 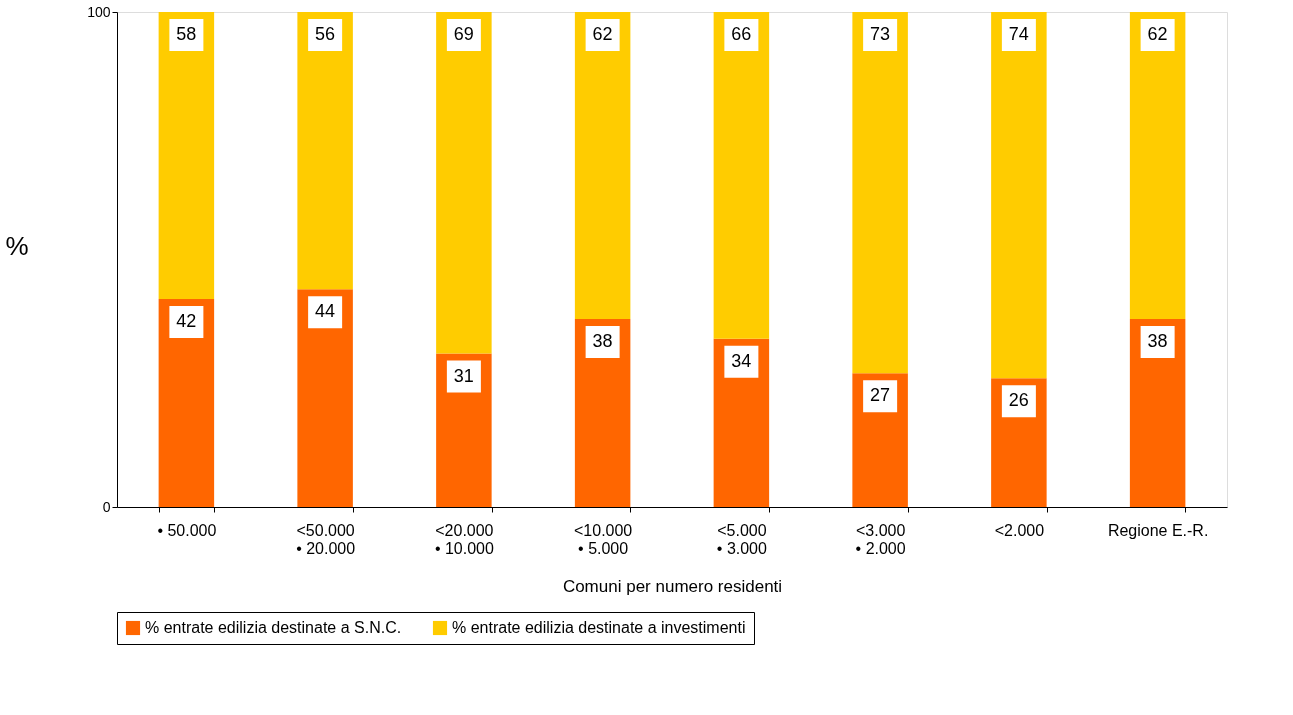 I want to click on x-tick-label: Regione E.-R., so click(x=1158, y=530).